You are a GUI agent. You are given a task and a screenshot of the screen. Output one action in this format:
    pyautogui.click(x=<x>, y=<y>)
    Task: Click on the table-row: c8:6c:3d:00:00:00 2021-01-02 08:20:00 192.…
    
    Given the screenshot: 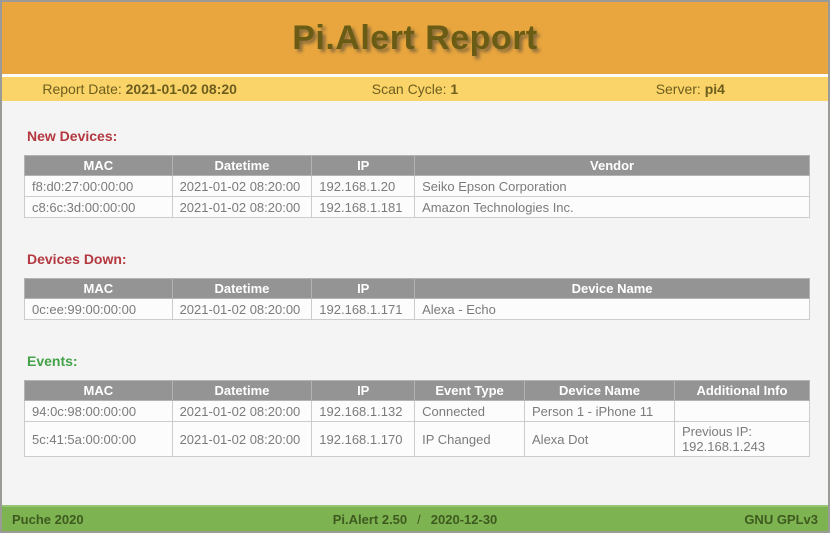 What is the action you would take?
    pyautogui.click(x=417, y=207)
    